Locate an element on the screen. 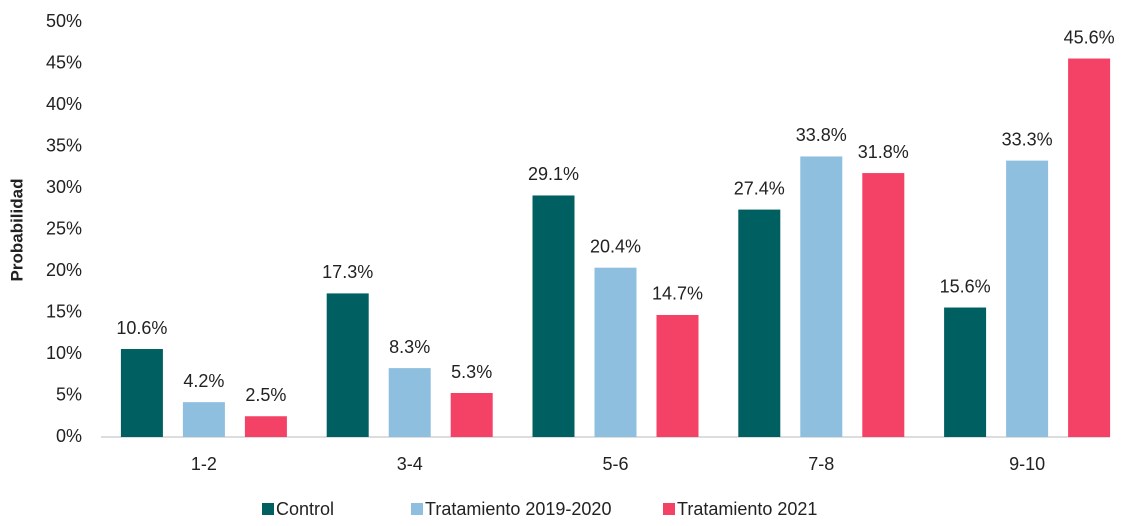 This screenshot has height=526, width=1130. data-label: 31.8% is located at coordinates (883, 152).